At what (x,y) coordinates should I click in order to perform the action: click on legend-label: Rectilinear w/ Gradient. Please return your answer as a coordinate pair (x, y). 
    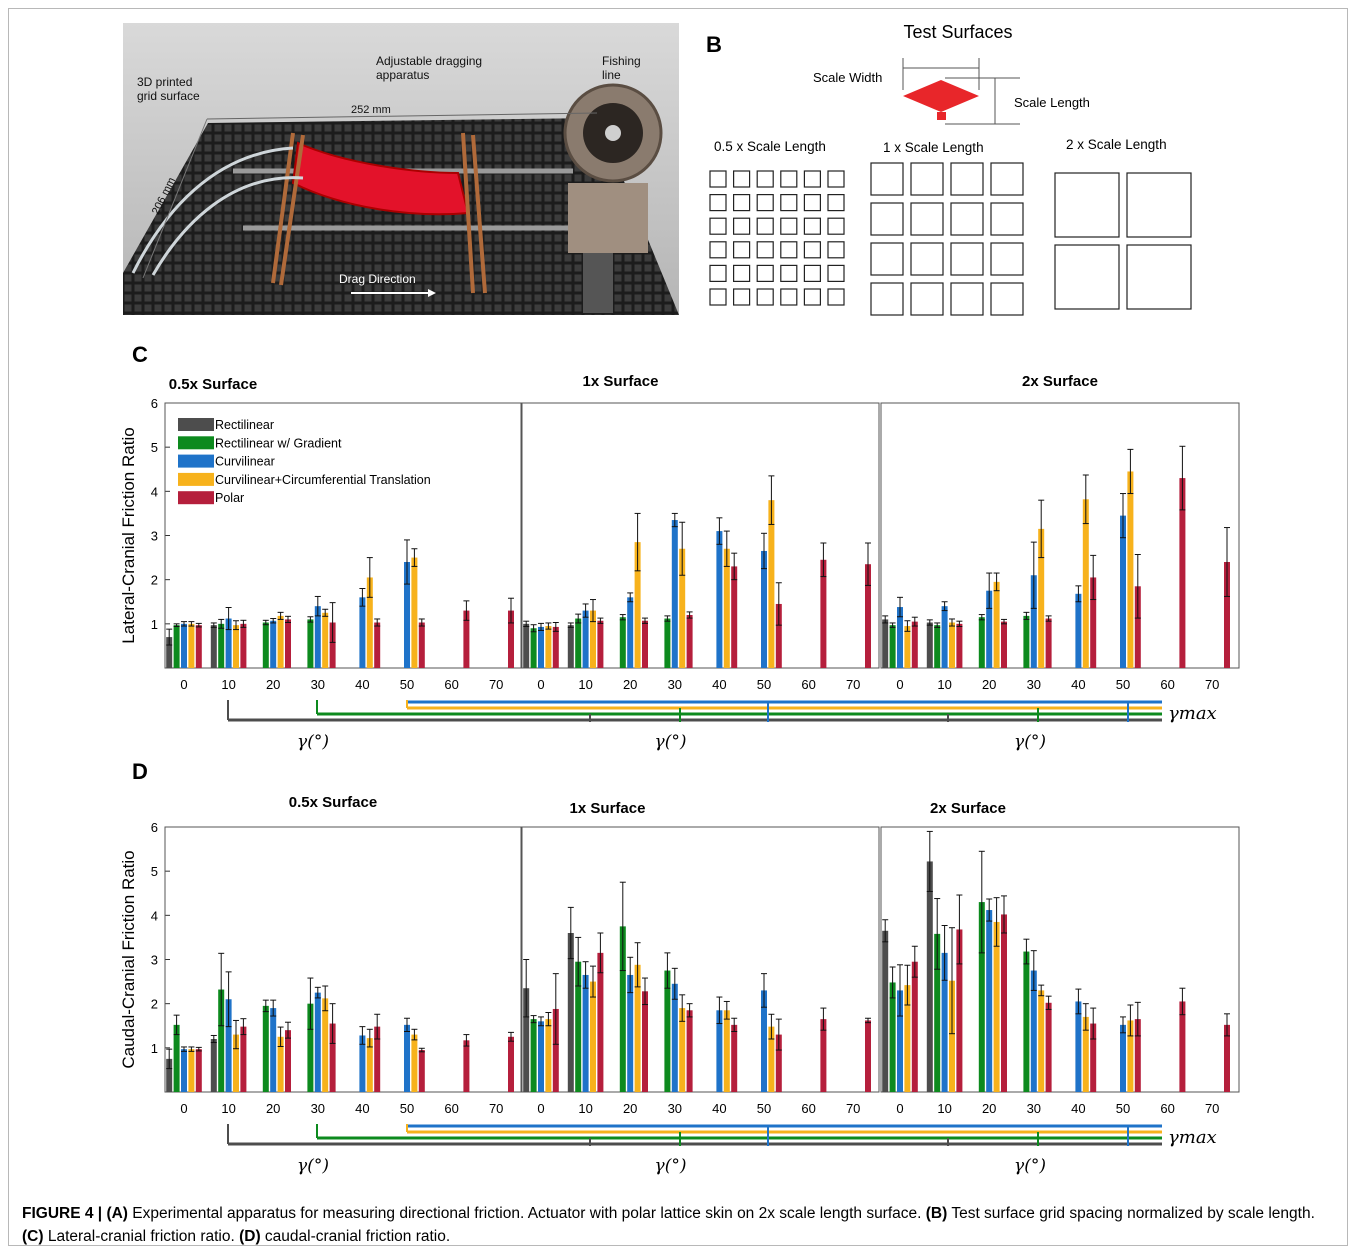
    Looking at the image, I should click on (278, 443).